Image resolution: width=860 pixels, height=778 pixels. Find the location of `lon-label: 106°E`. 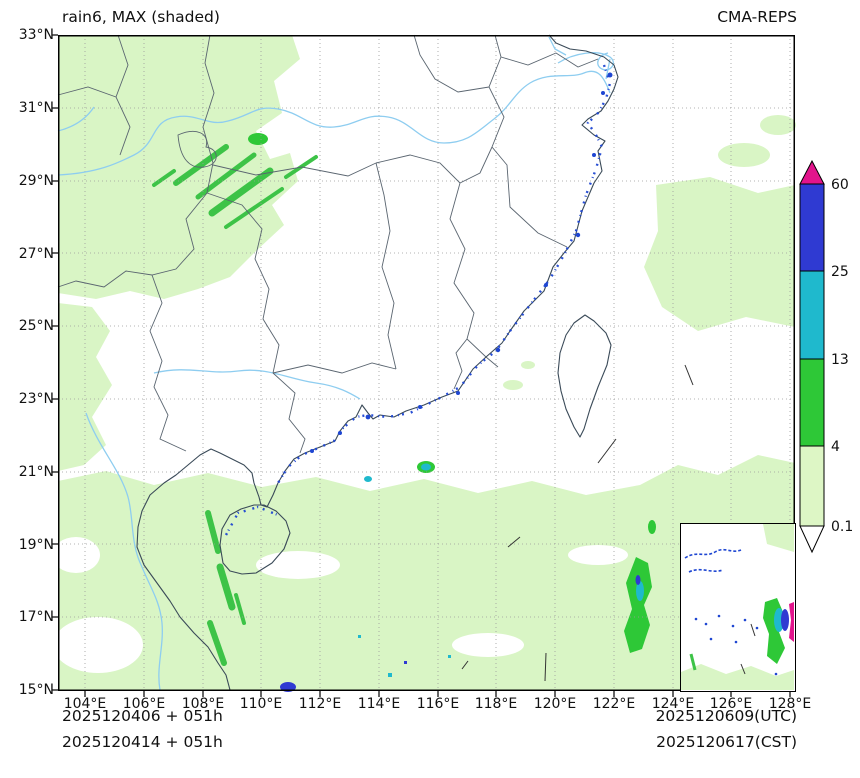

lon-label: 106°E is located at coordinates (144, 704).